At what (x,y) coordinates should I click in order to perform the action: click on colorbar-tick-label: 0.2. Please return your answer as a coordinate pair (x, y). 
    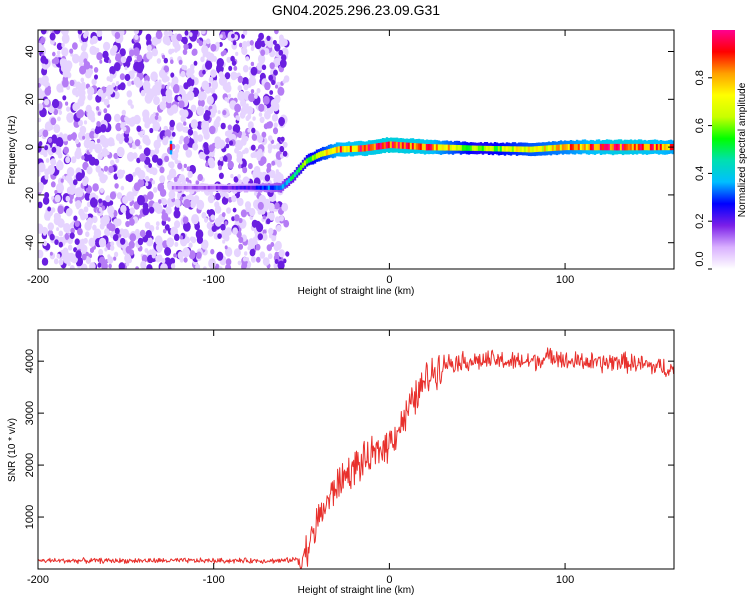
    Looking at the image, I should click on (700, 221).